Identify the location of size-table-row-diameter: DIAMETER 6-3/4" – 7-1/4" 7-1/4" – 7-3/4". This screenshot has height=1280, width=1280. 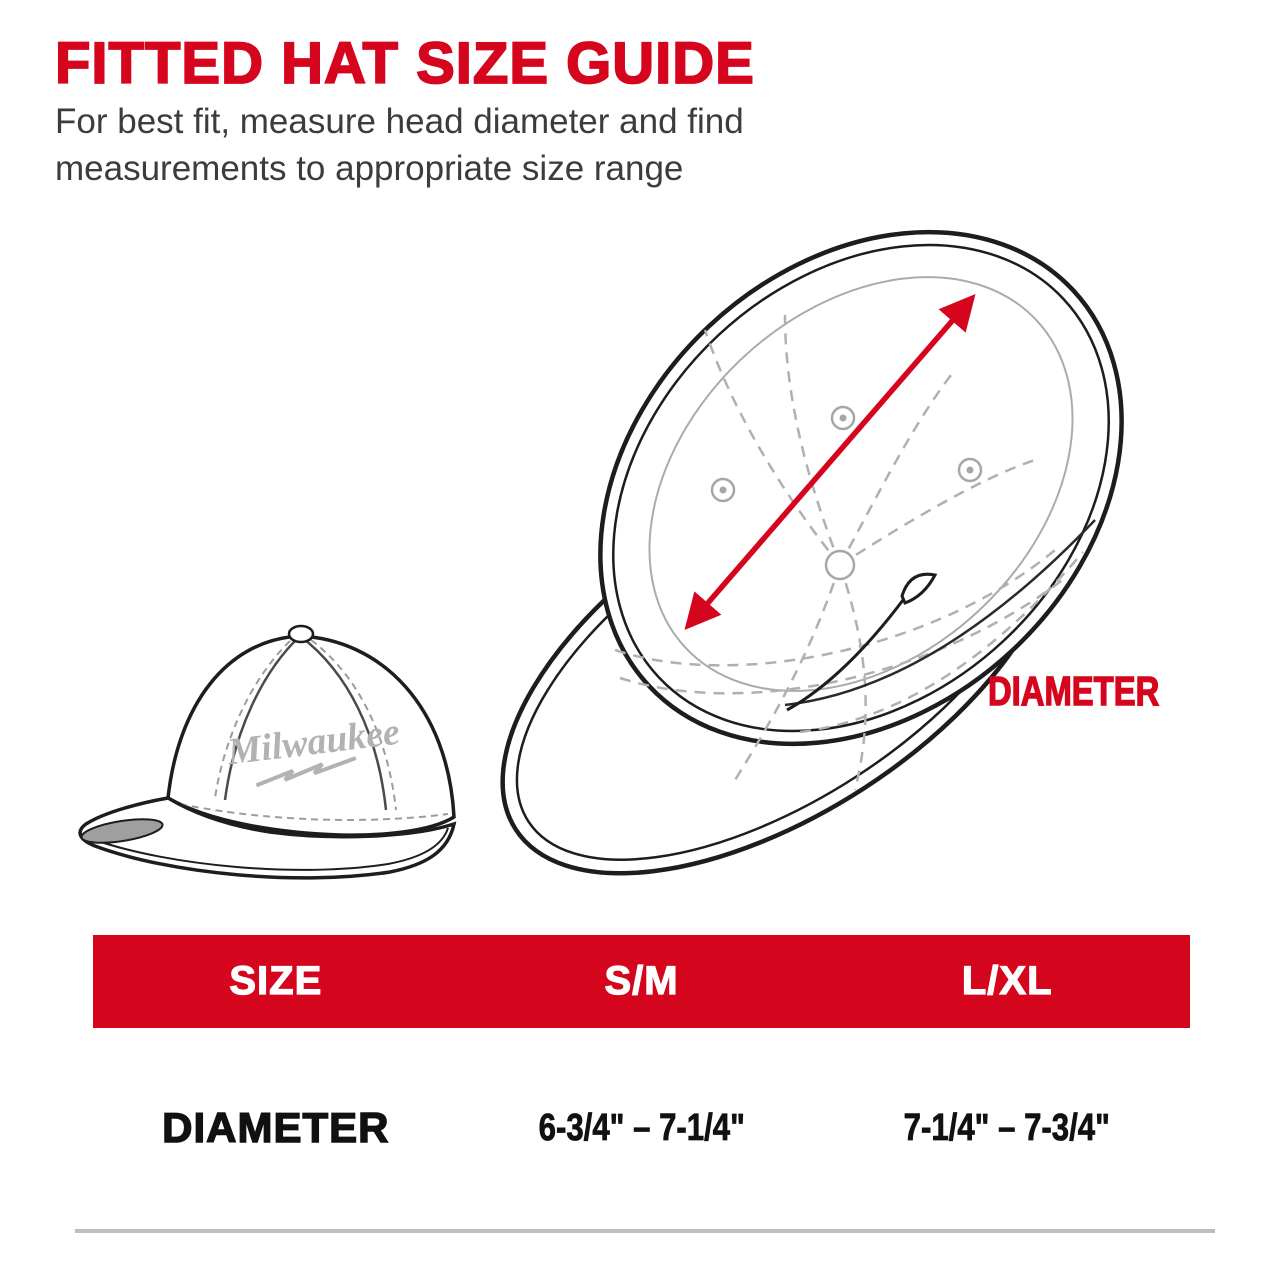
(641, 1128).